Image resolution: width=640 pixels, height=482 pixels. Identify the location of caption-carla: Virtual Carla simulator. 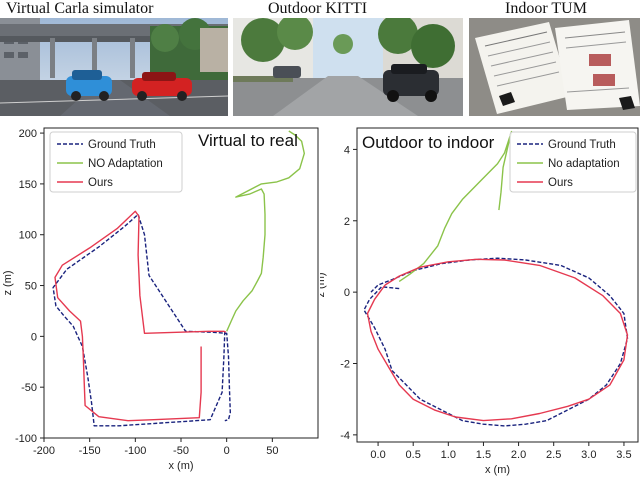
(80, 8).